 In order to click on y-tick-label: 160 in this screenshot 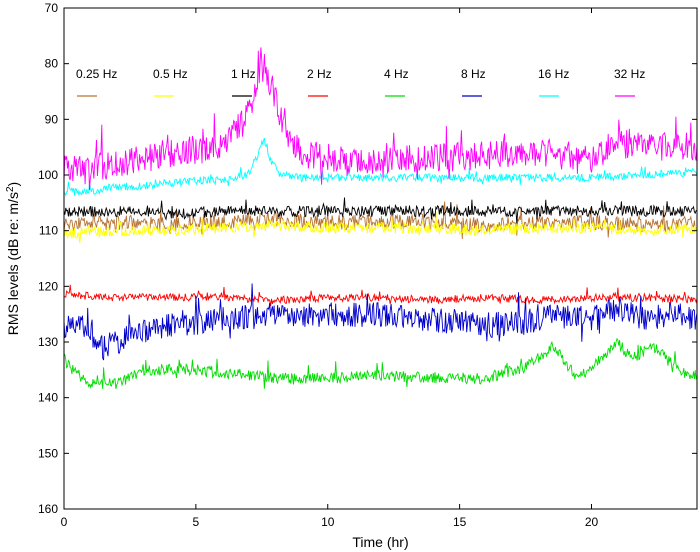, I will do `click(48, 509)`.